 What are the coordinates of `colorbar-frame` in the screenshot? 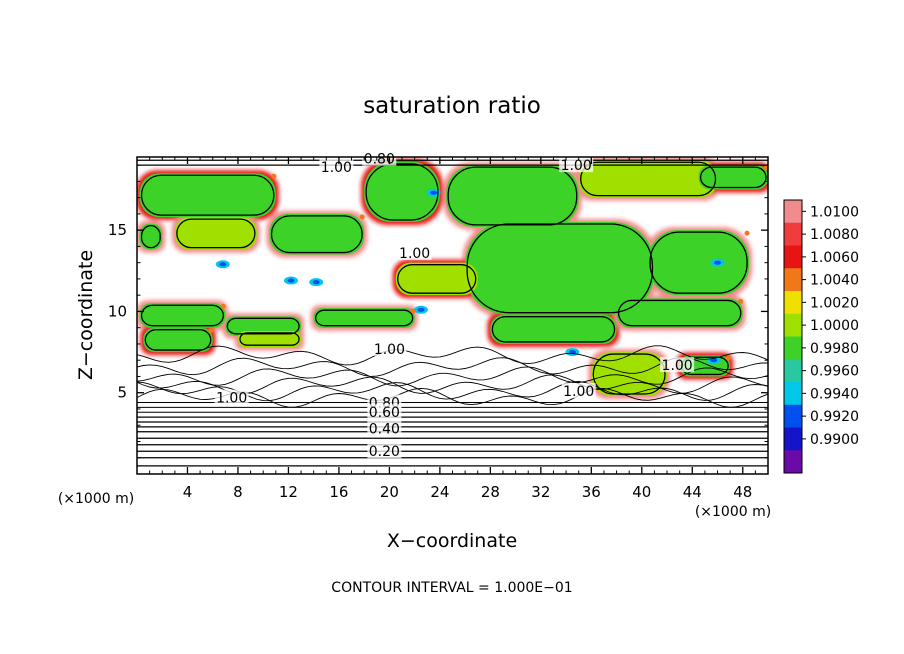 It's located at (793, 336).